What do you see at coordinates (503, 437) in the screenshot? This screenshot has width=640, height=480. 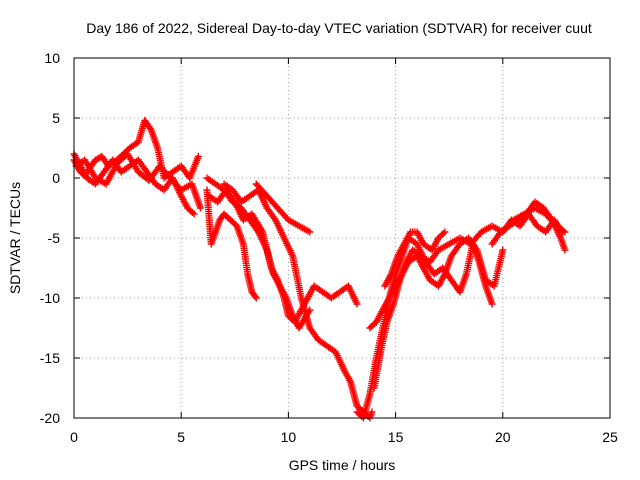 I see `x-tick-label: 20` at bounding box center [503, 437].